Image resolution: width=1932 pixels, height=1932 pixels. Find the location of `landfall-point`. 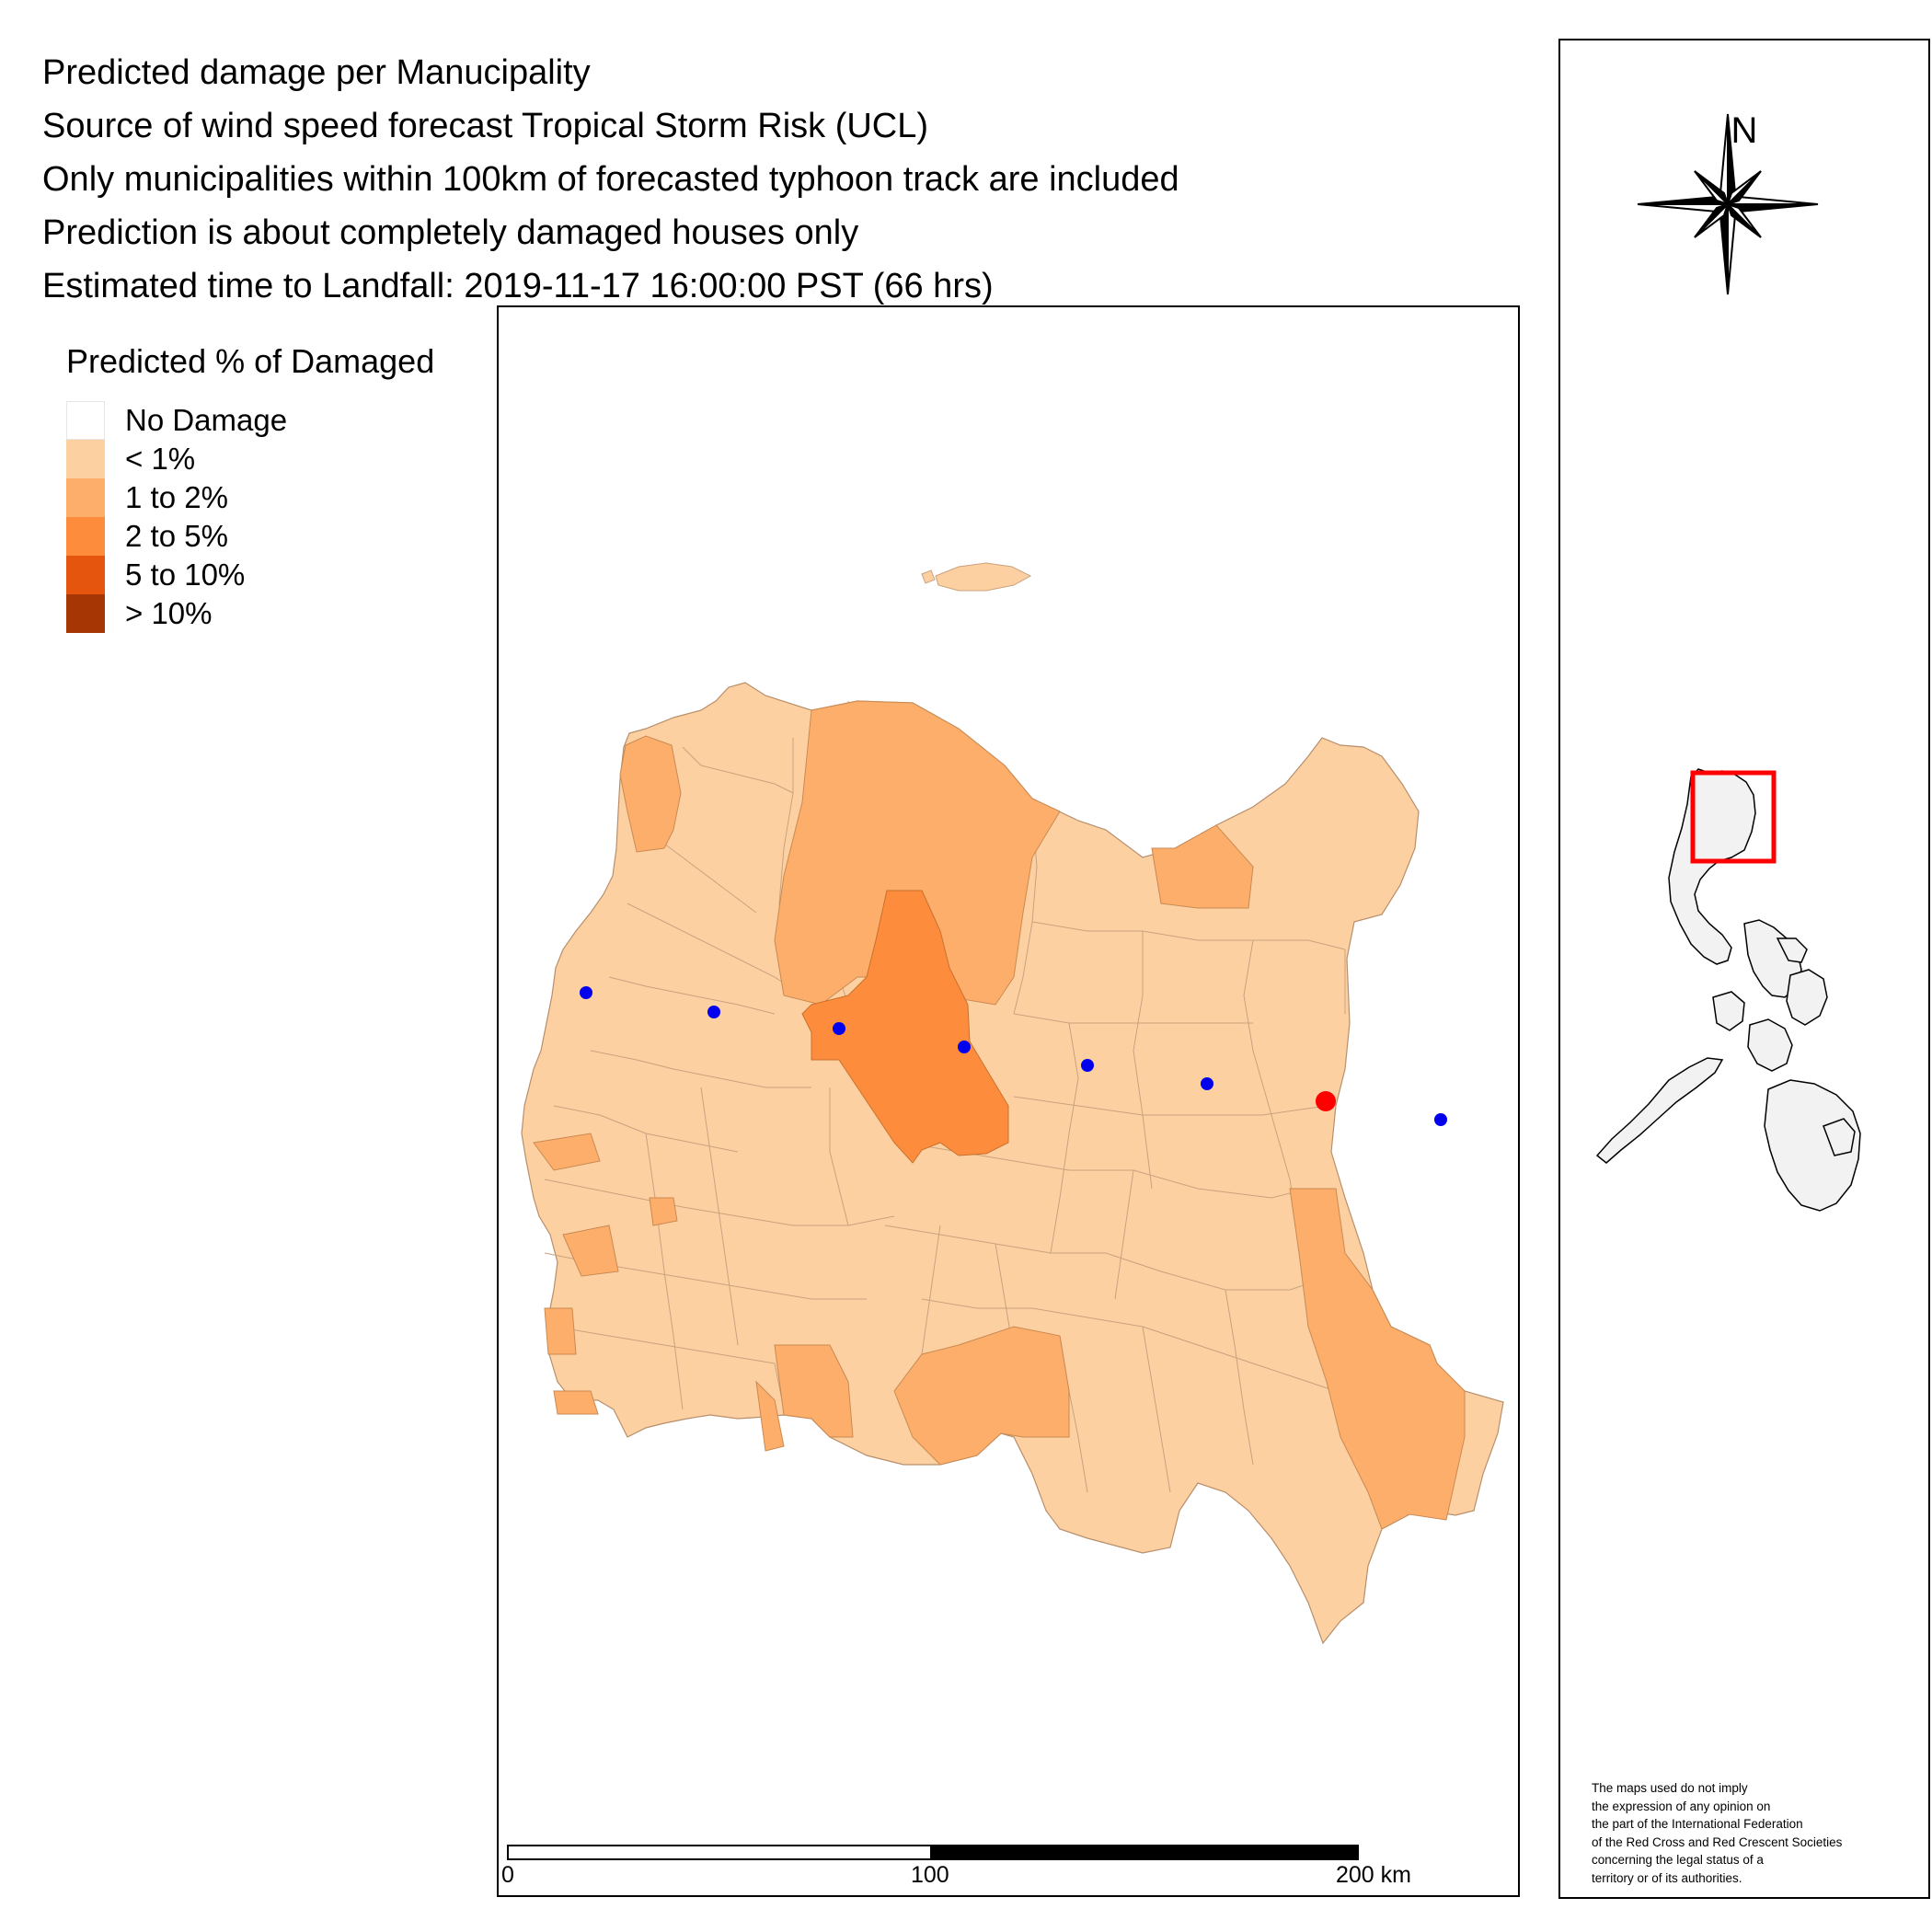

landfall-point is located at coordinates (1326, 1101).